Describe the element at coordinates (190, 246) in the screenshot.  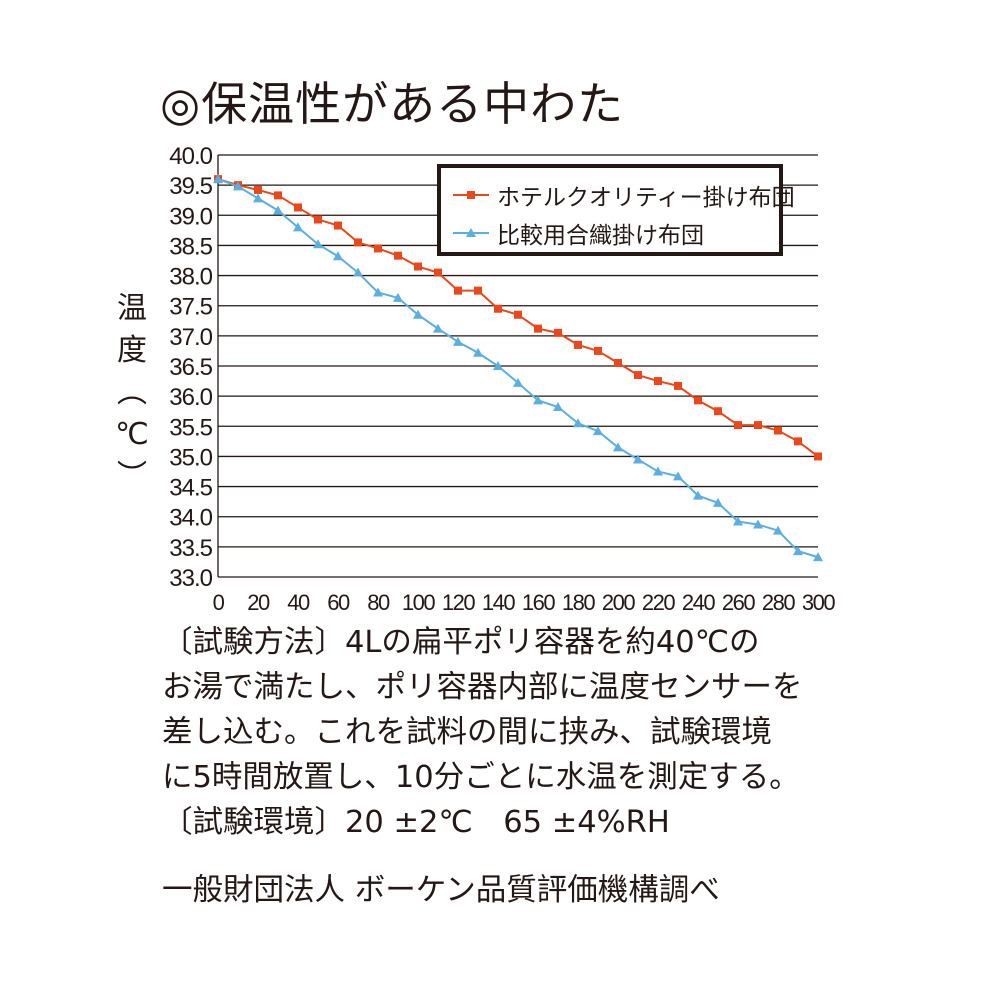
I see `y-tick-label: 38.5` at that location.